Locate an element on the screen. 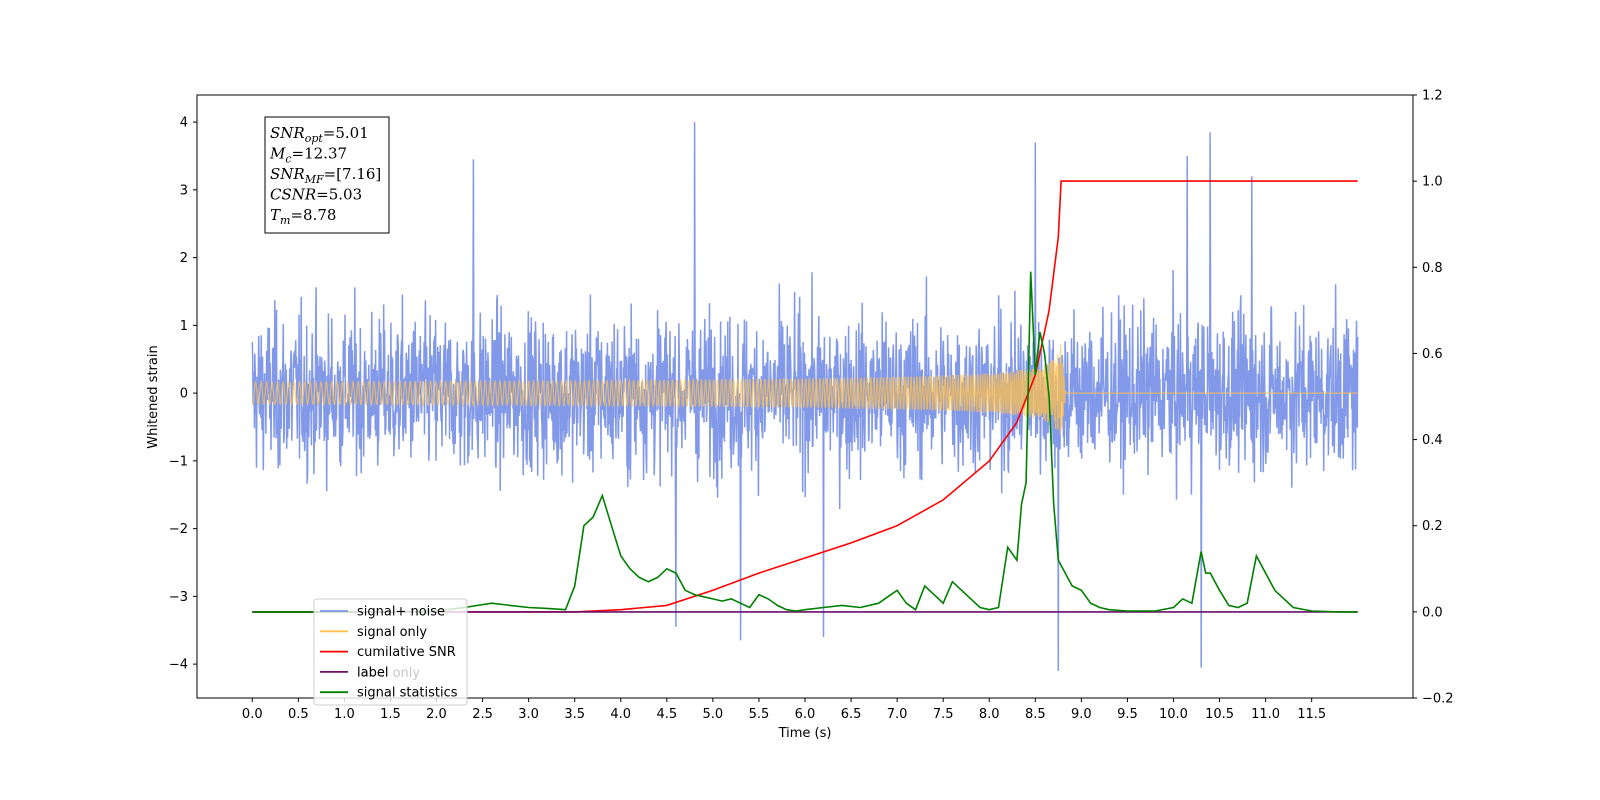 This screenshot has width=1600, height=800. annotation-line: SNRopt=5.01 is located at coordinates (319, 134).